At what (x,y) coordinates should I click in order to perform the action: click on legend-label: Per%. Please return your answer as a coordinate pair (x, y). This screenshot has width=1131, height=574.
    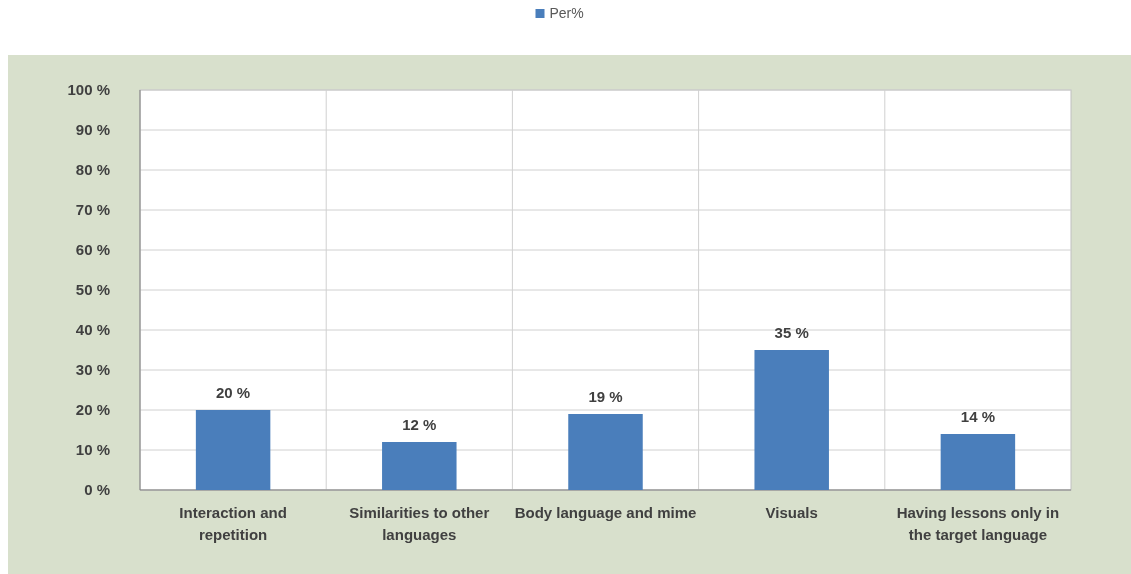
    Looking at the image, I should click on (566, 13).